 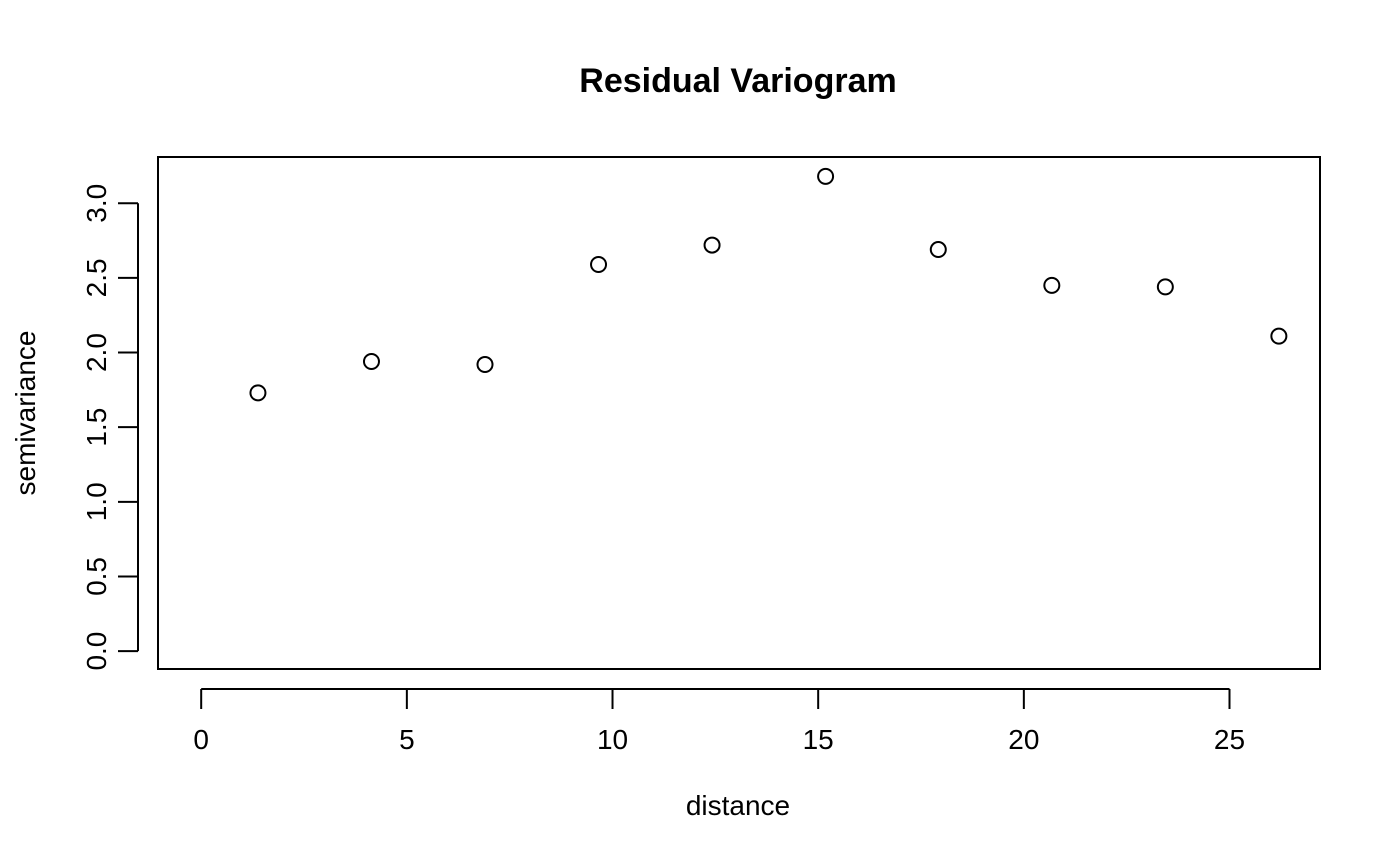 I want to click on y-tick-label: 2.5, so click(x=96, y=277).